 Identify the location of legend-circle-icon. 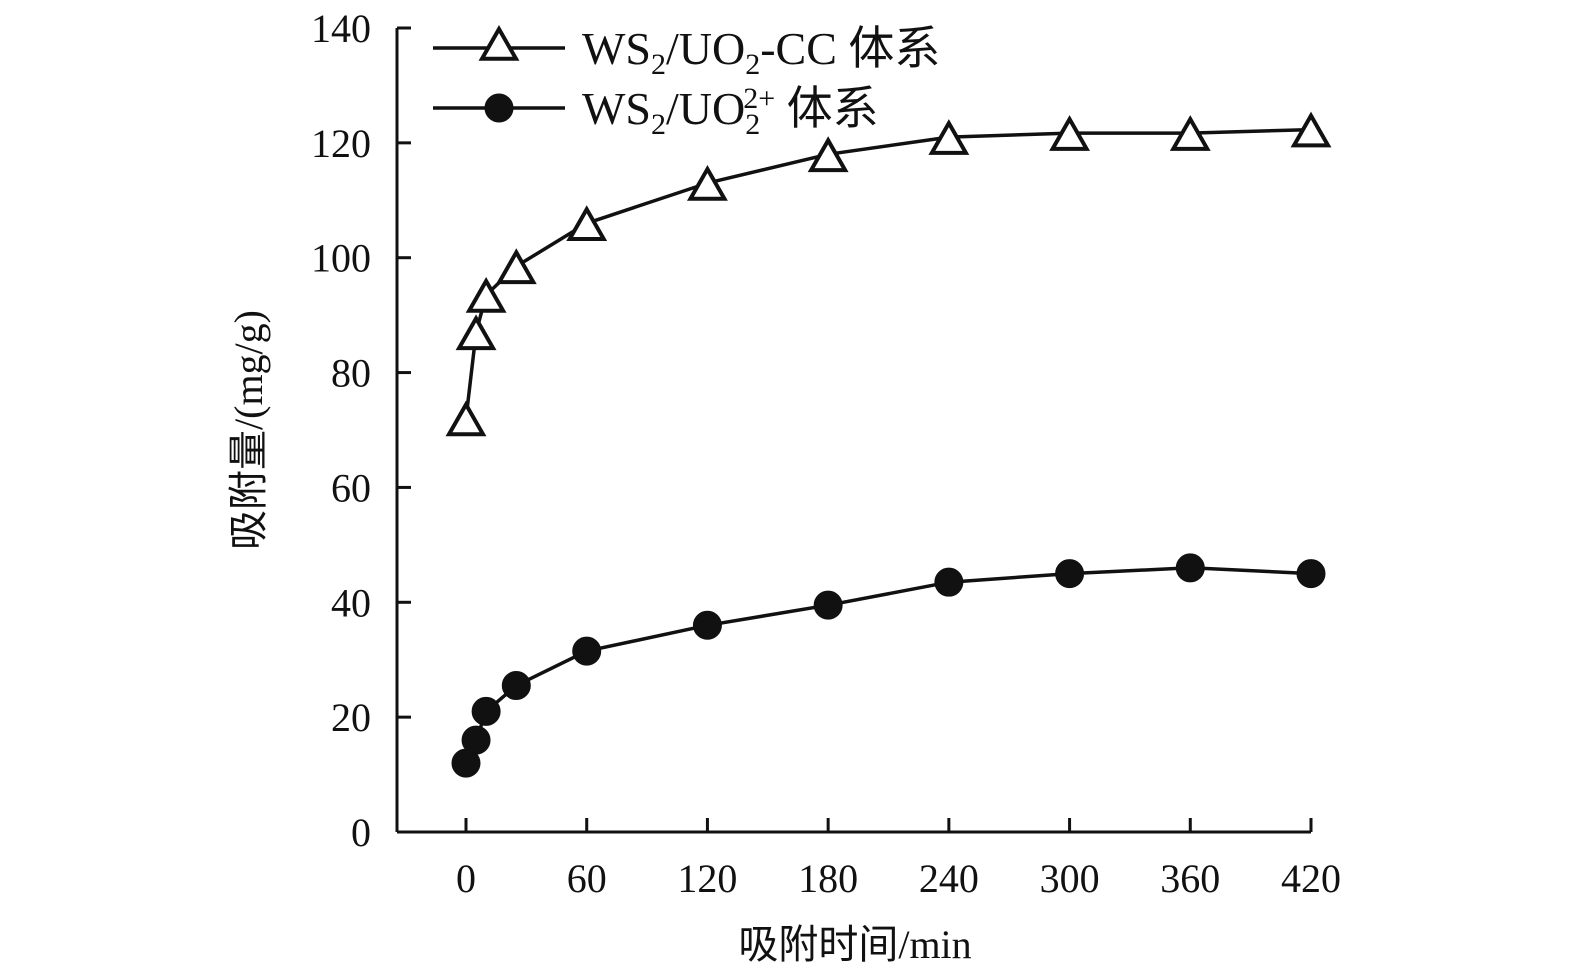
(499, 108).